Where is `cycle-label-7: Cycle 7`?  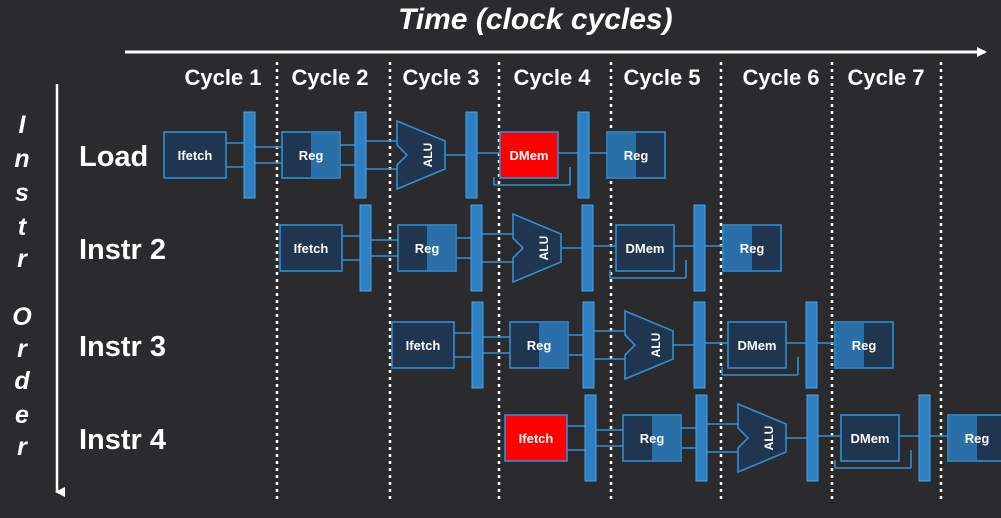 cycle-label-7: Cycle 7 is located at coordinates (885, 77).